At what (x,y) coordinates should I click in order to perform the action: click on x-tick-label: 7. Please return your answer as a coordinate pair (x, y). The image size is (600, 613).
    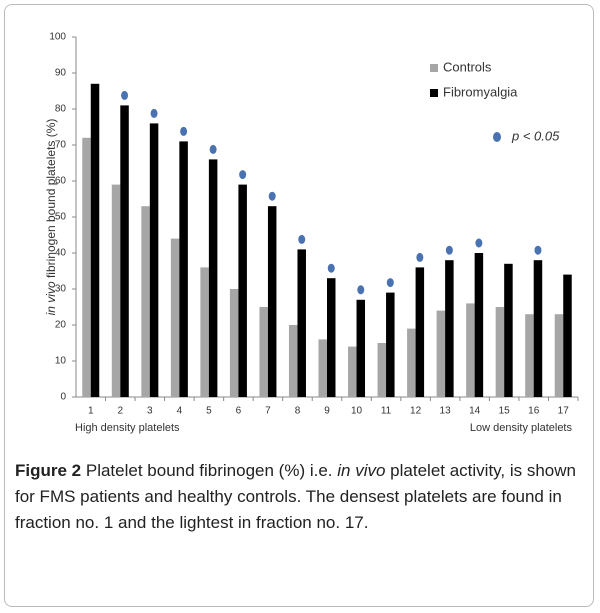
    Looking at the image, I should click on (268, 411).